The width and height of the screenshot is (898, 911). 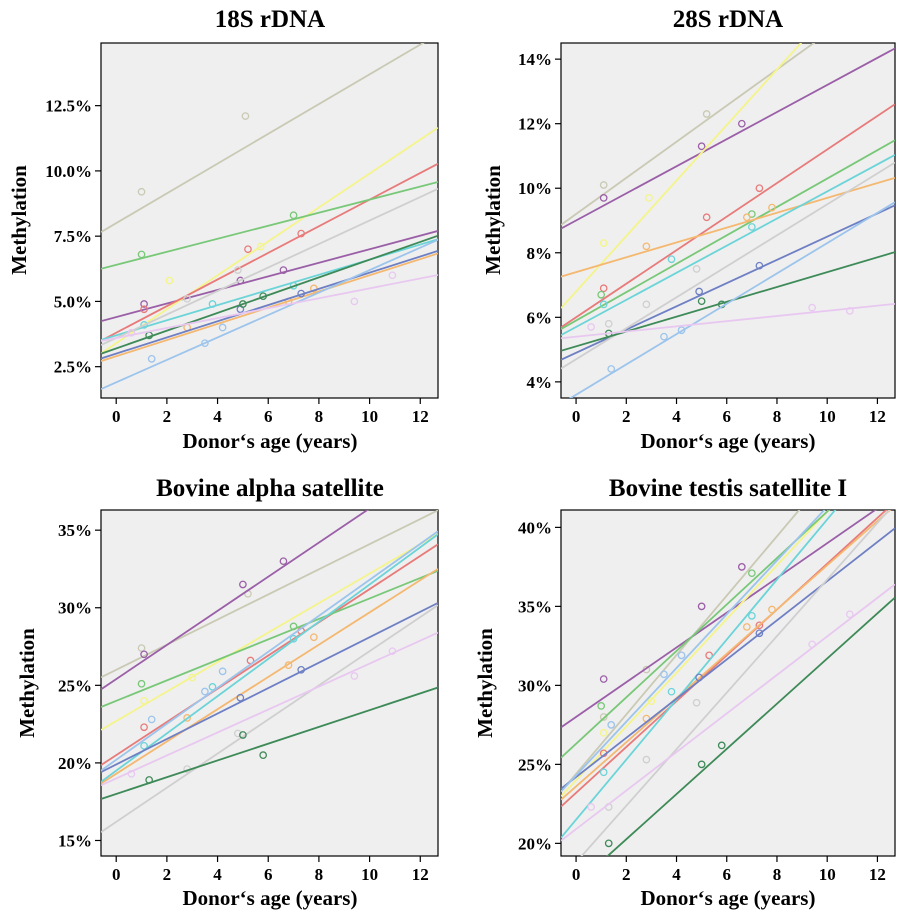 What do you see at coordinates (535, 527) in the screenshot?
I see `y-tick-label: 40%` at bounding box center [535, 527].